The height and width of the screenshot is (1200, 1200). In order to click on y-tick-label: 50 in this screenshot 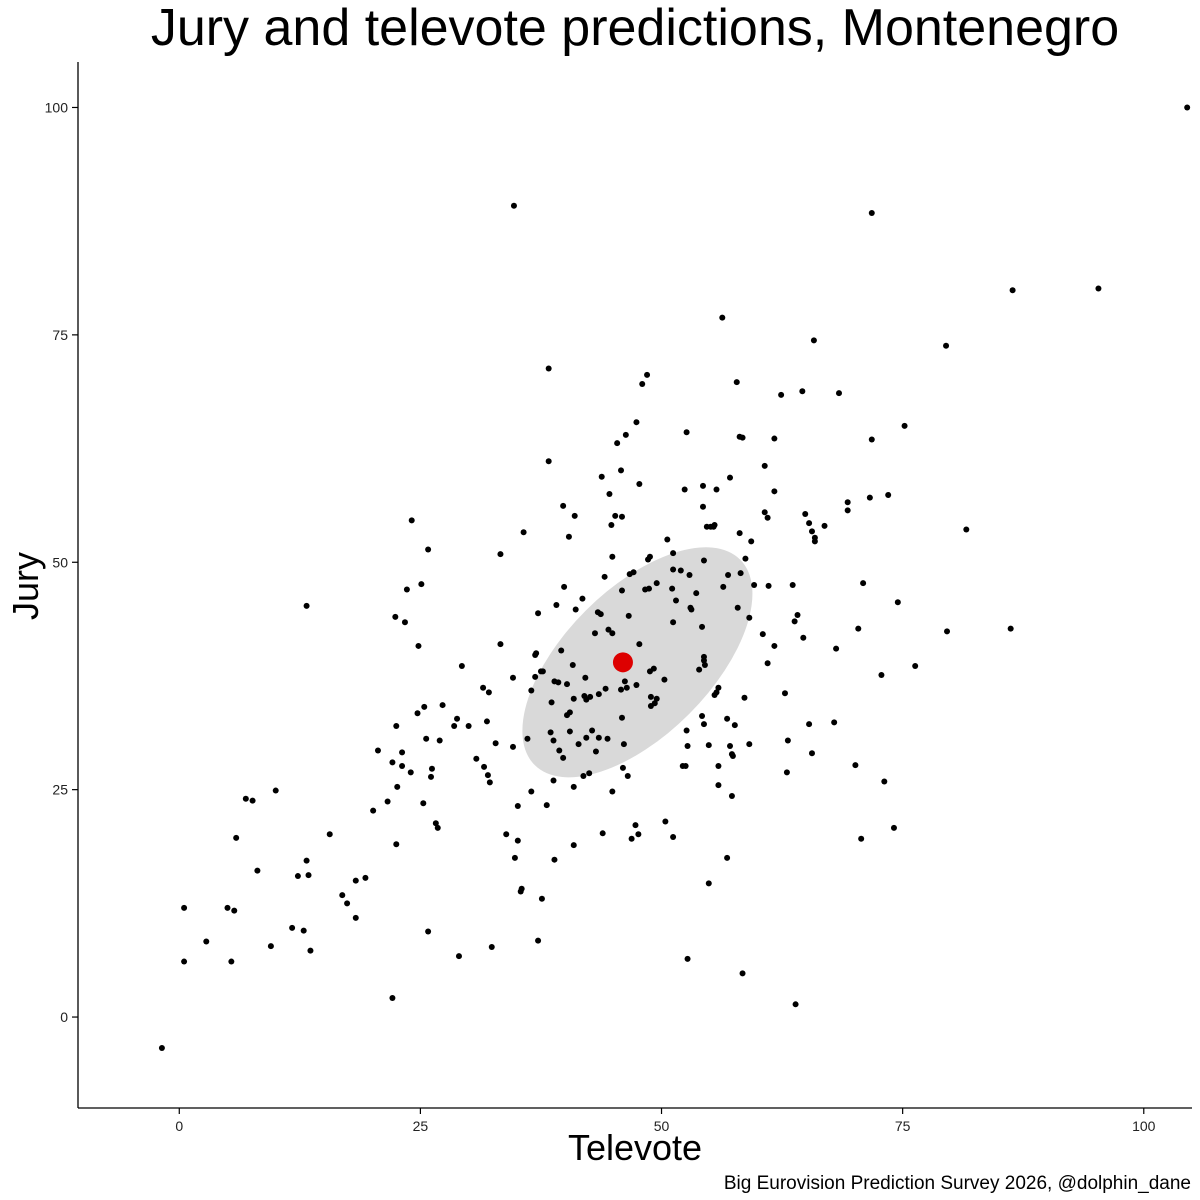, I will do `click(60, 562)`.